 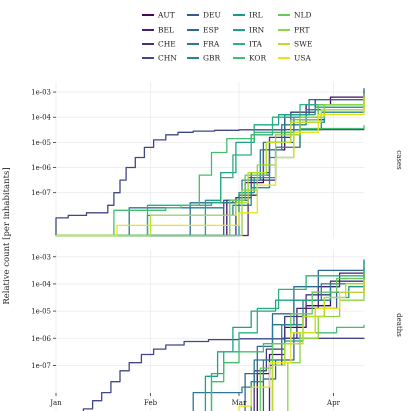 I want to click on x-tick-label-jan: Jan, so click(x=55, y=403).